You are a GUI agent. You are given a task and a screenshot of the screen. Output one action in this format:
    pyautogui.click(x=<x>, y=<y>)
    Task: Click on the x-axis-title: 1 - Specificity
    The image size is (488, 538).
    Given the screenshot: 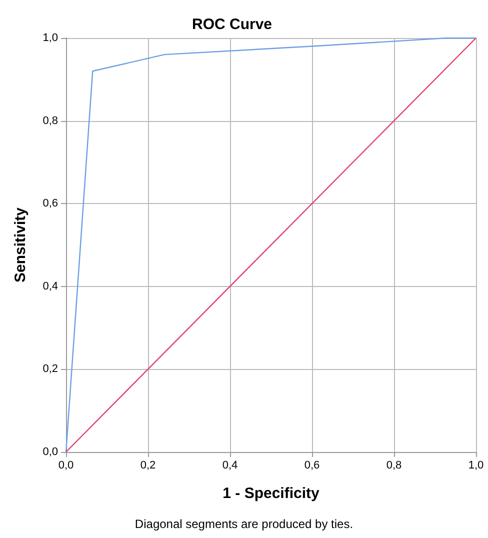 What is the action you would take?
    pyautogui.click(x=271, y=493)
    